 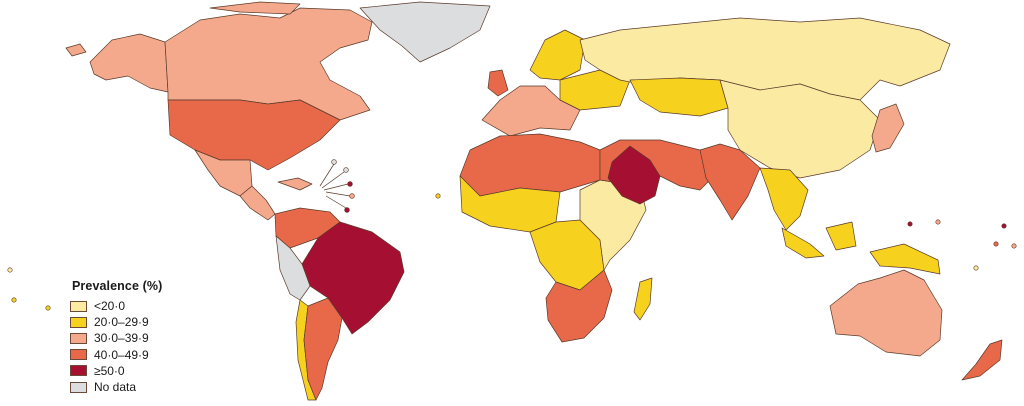 I want to click on region-argentina, so click(x=323, y=349).